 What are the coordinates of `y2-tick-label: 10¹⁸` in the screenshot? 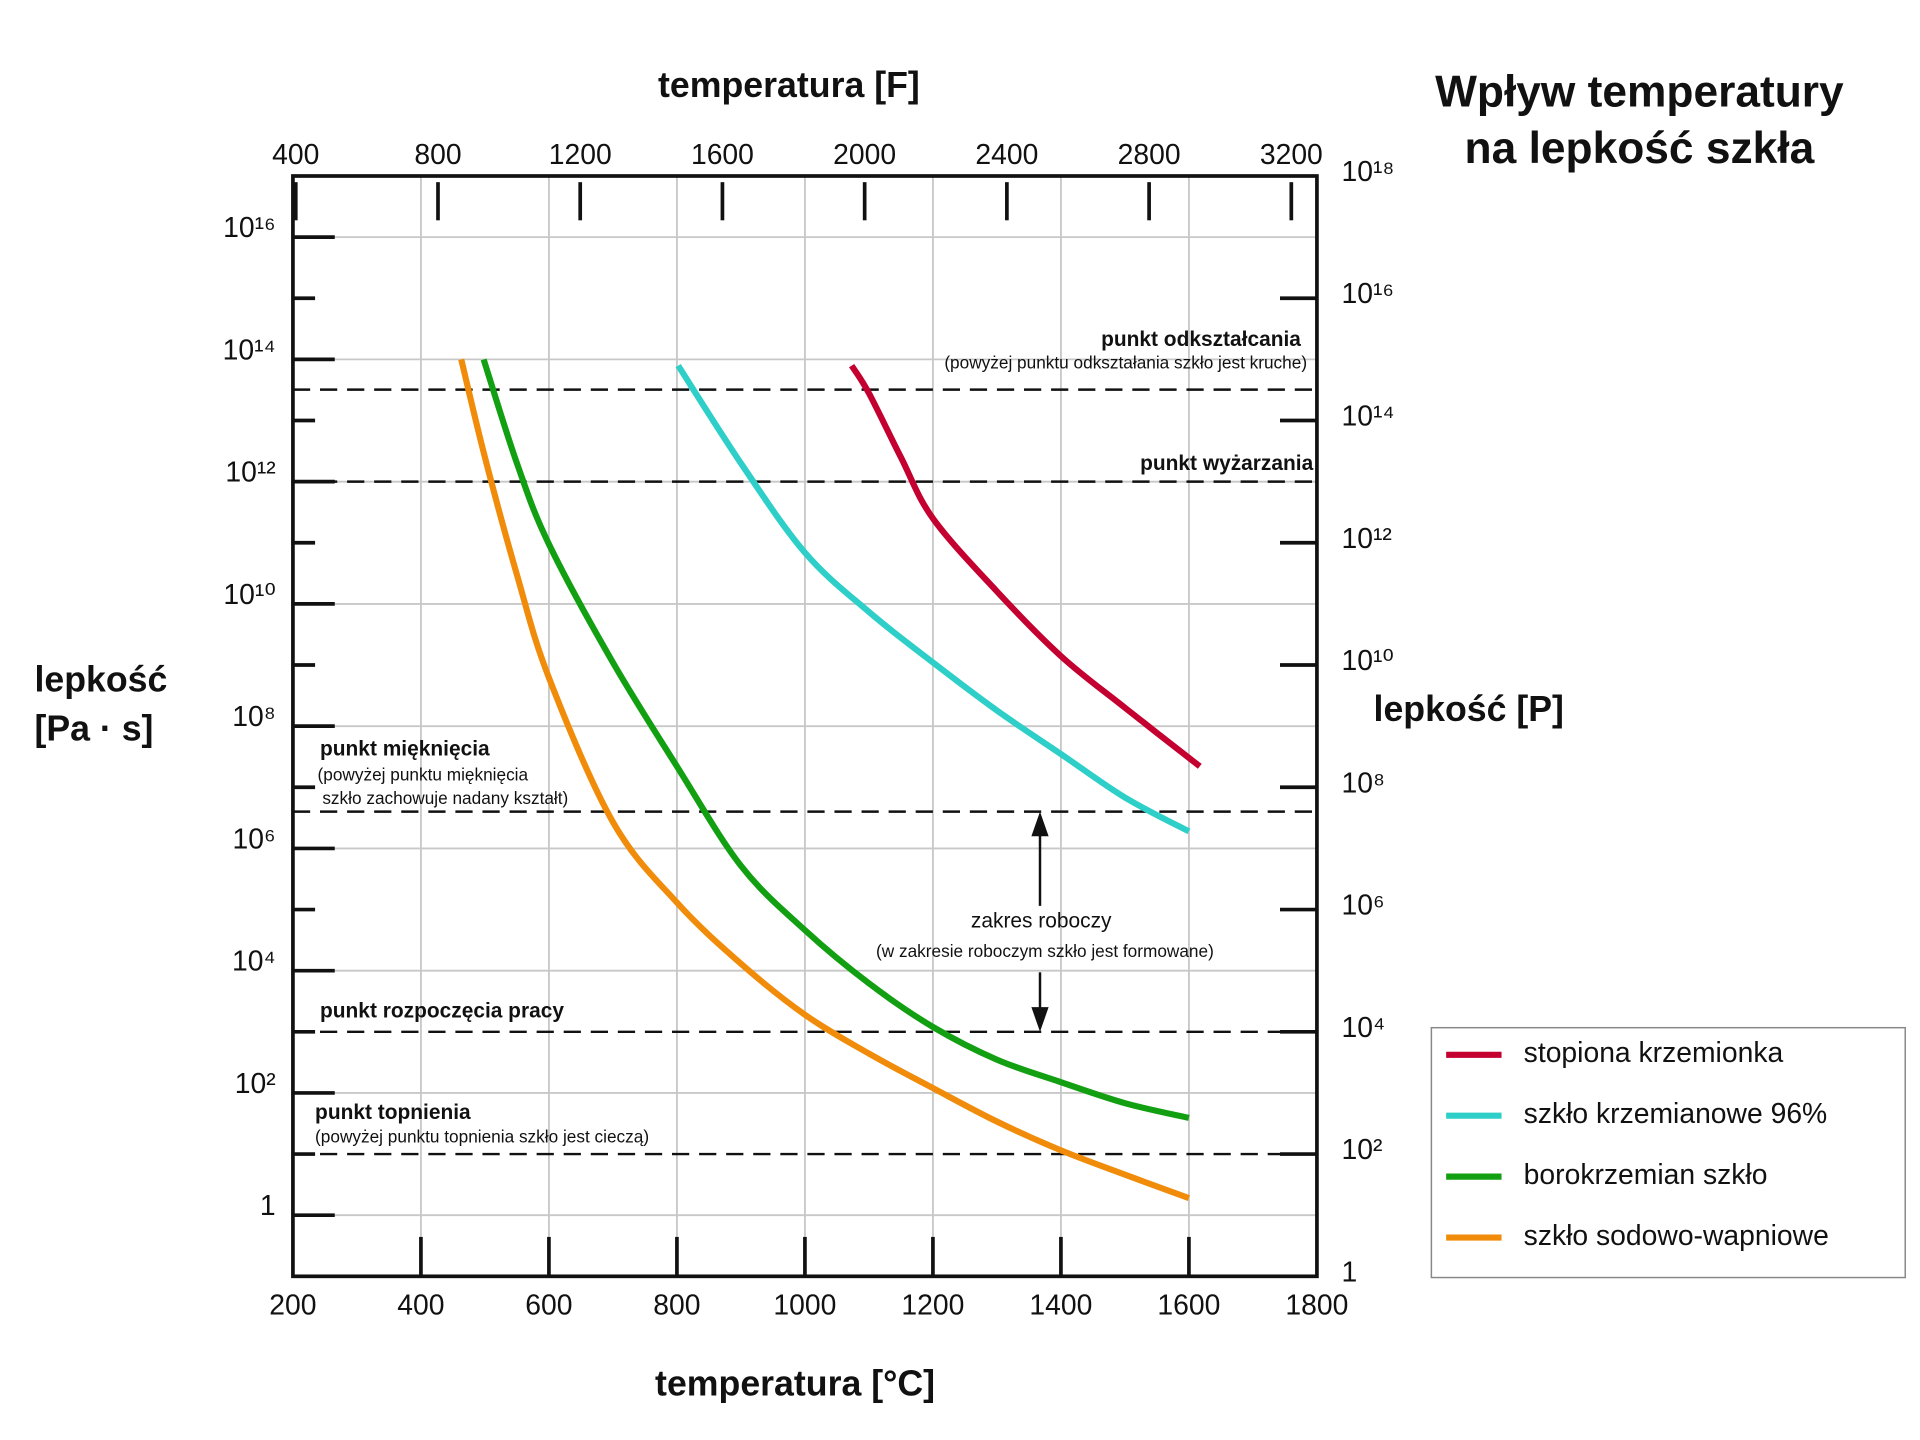 It's located at (1368, 171).